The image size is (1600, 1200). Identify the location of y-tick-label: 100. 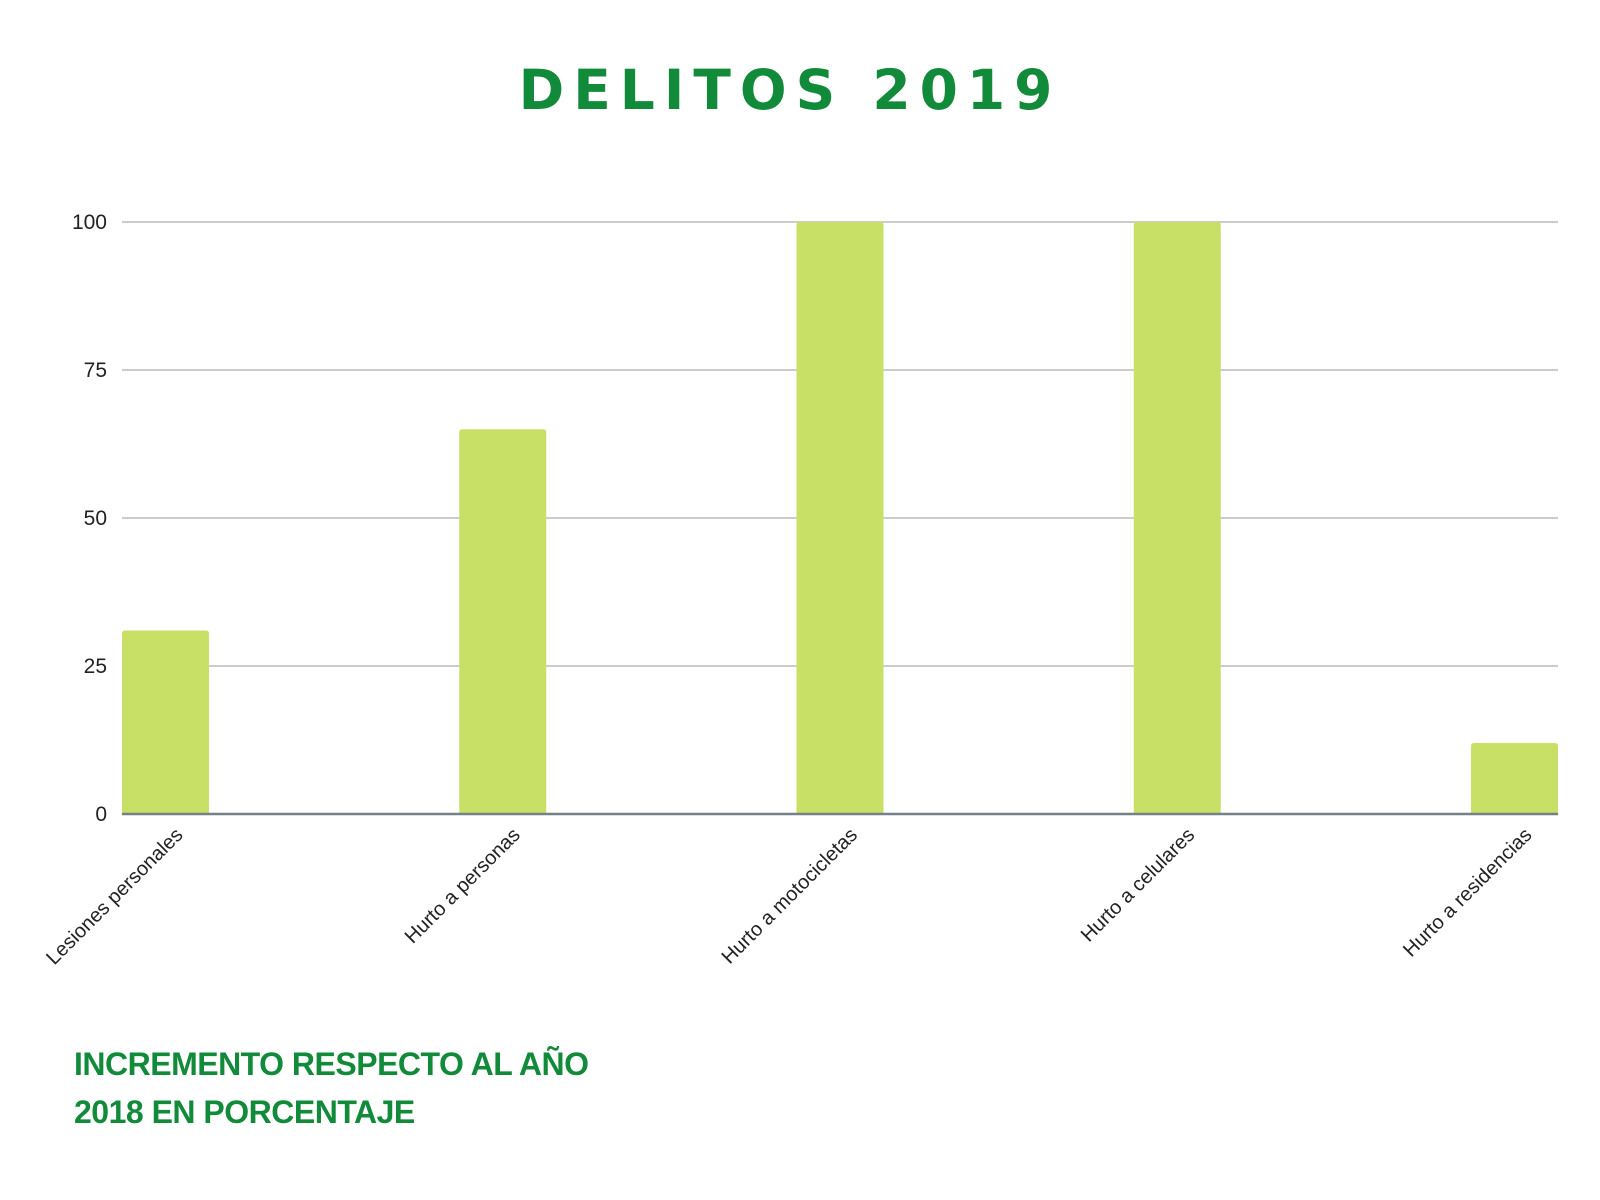
(89, 222).